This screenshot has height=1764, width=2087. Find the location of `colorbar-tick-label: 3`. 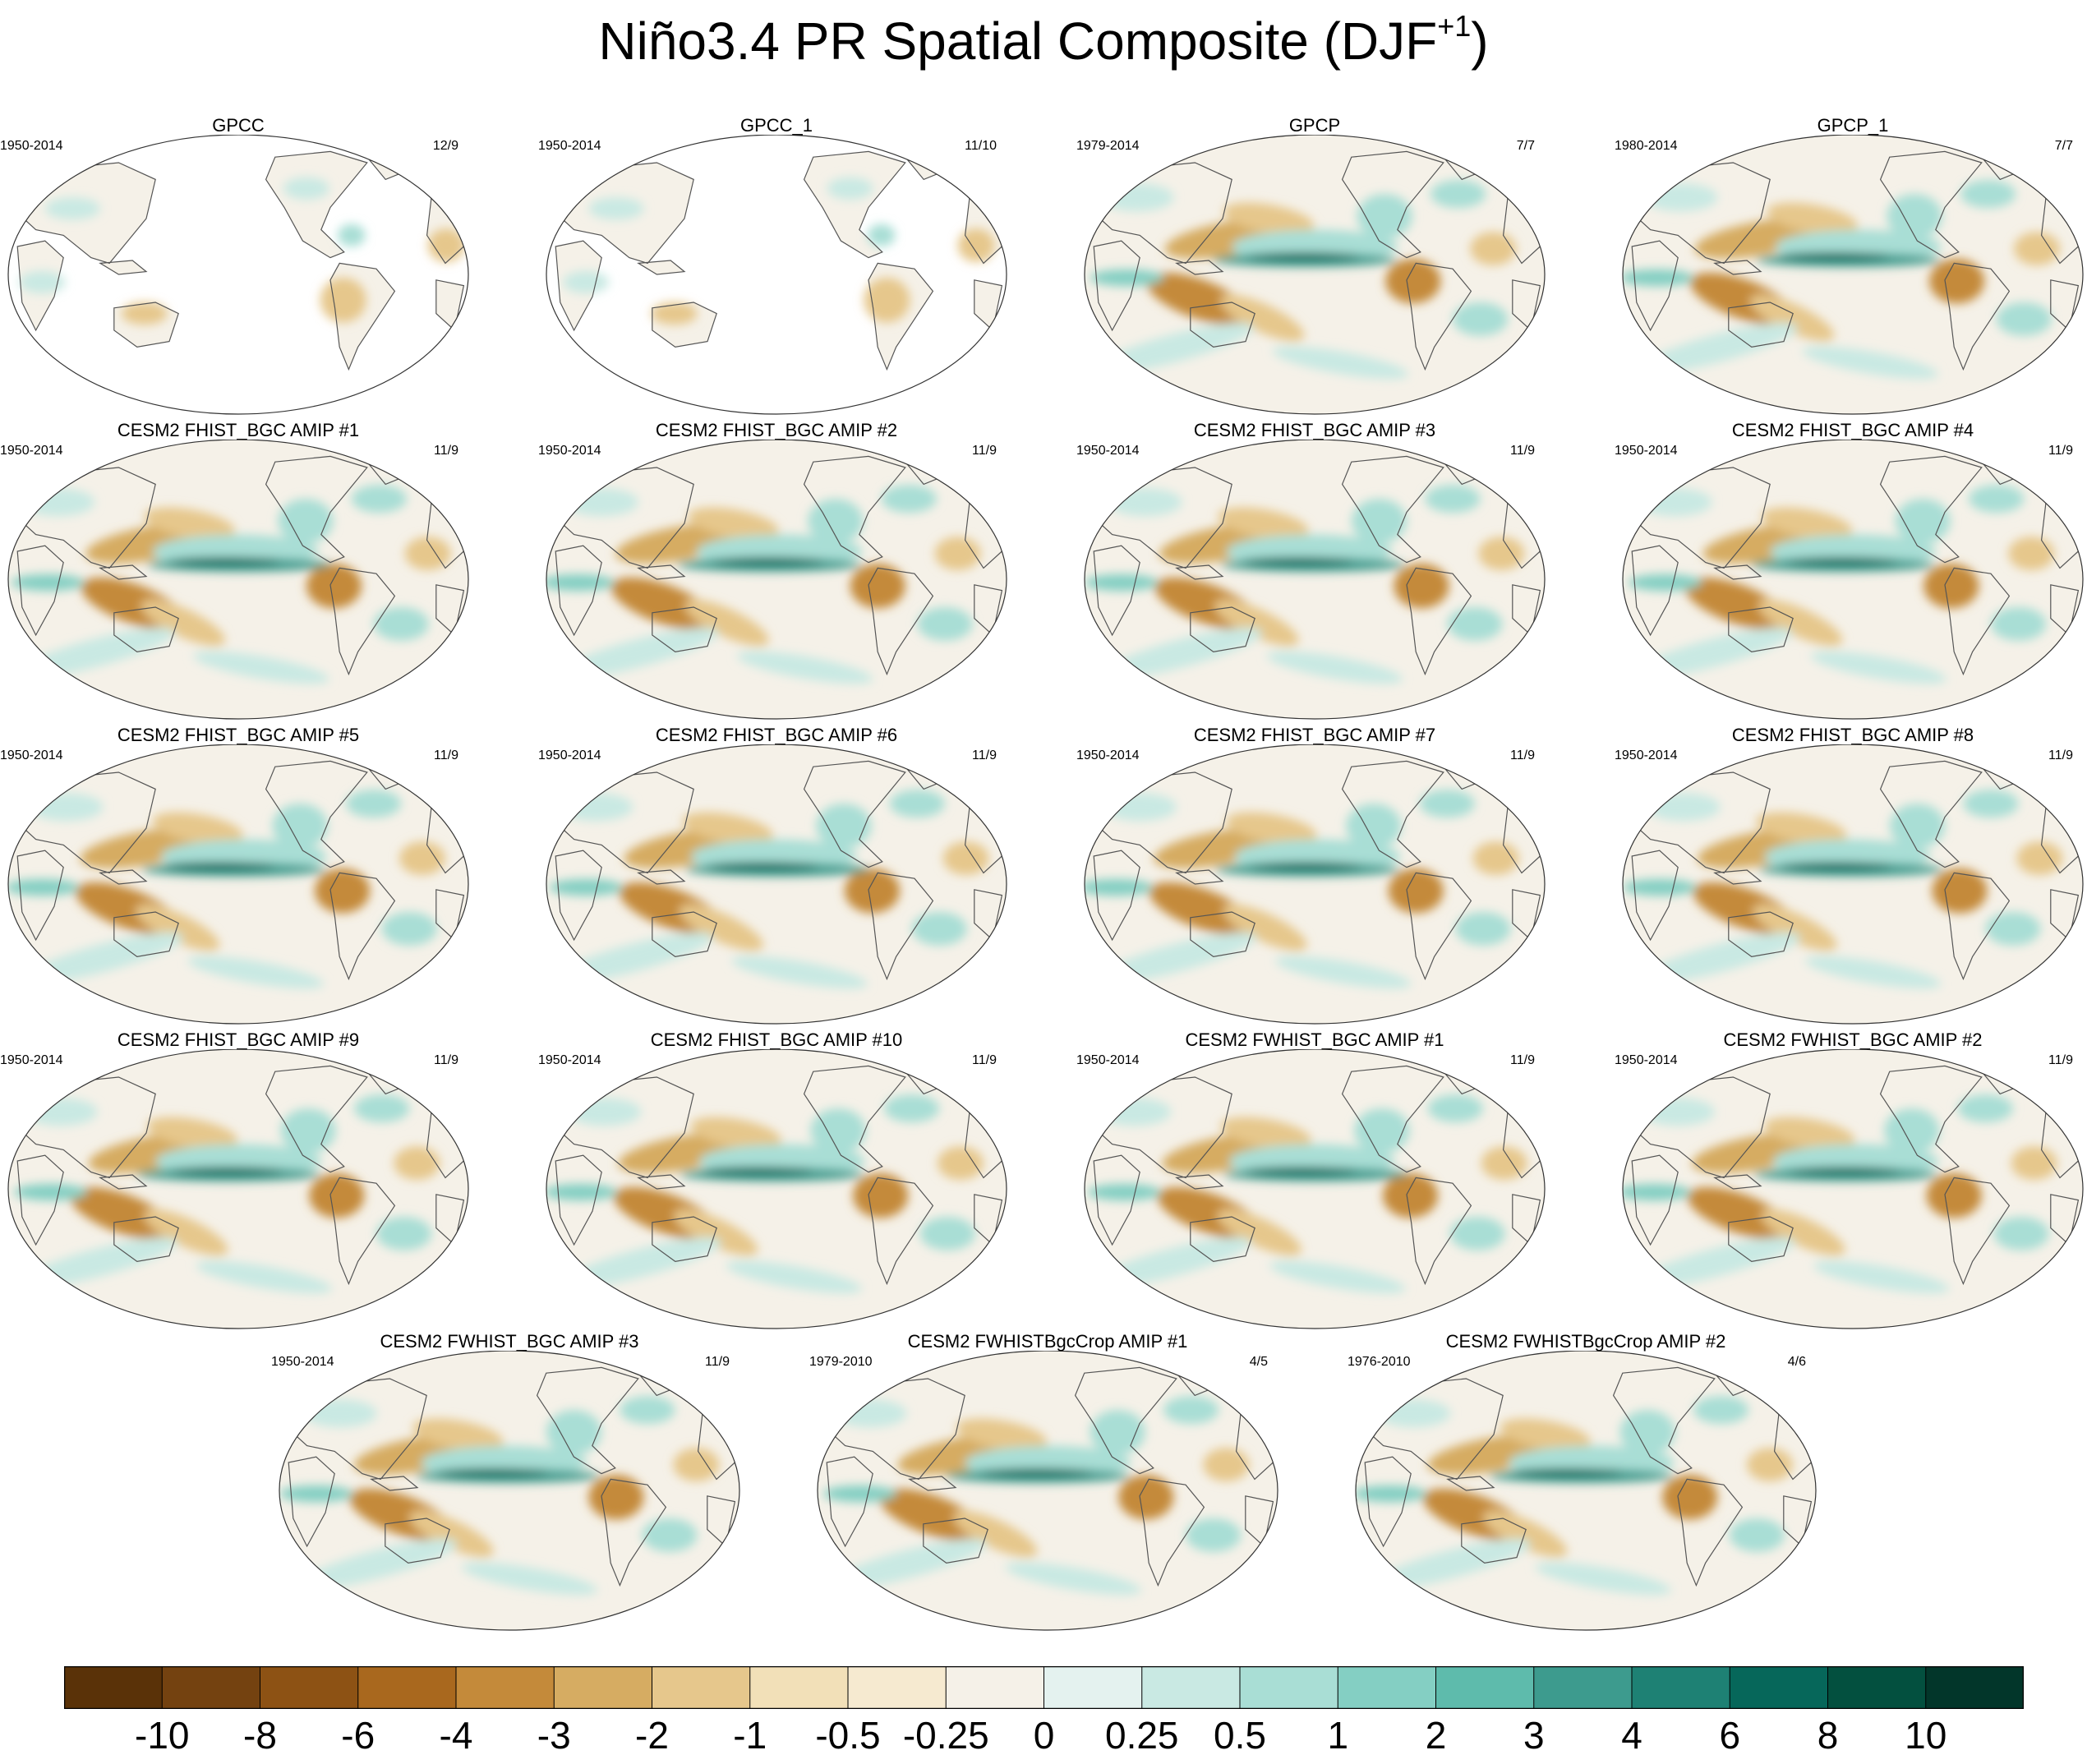

colorbar-tick-label: 3 is located at coordinates (1534, 1735).